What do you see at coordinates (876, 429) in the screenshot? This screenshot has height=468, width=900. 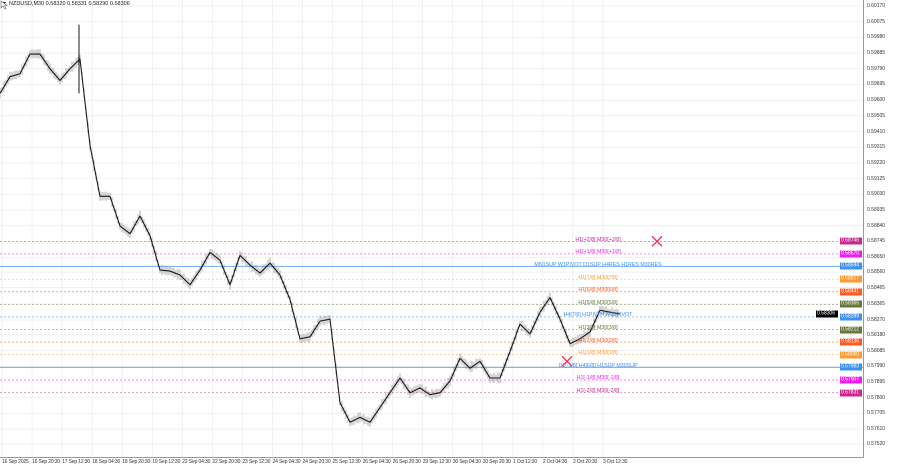 I see `price-tick-label: 0.57610` at bounding box center [876, 429].